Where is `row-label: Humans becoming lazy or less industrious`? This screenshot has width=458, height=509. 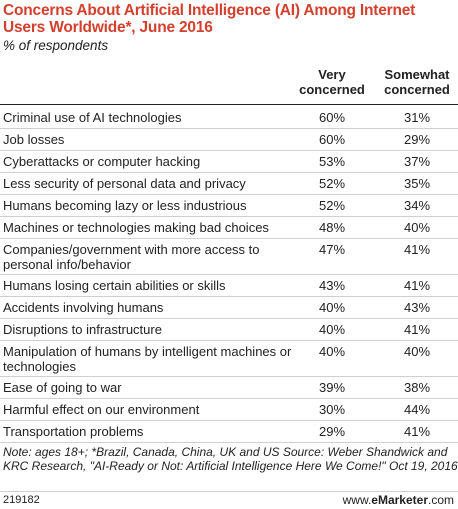 row-label: Humans becoming lazy or less industrious is located at coordinates (125, 205).